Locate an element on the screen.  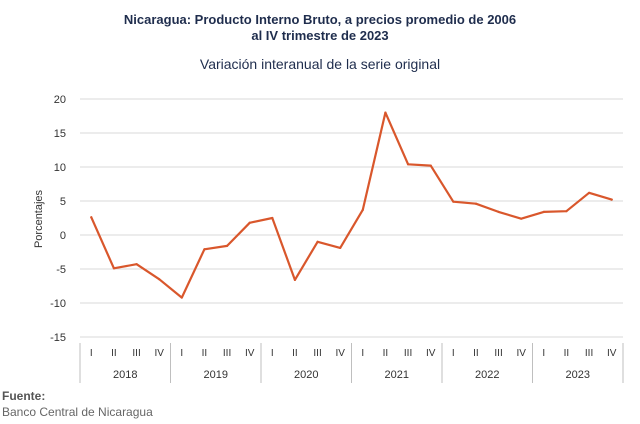
y-axis-label: Porcentajes is located at coordinates (39, 218).